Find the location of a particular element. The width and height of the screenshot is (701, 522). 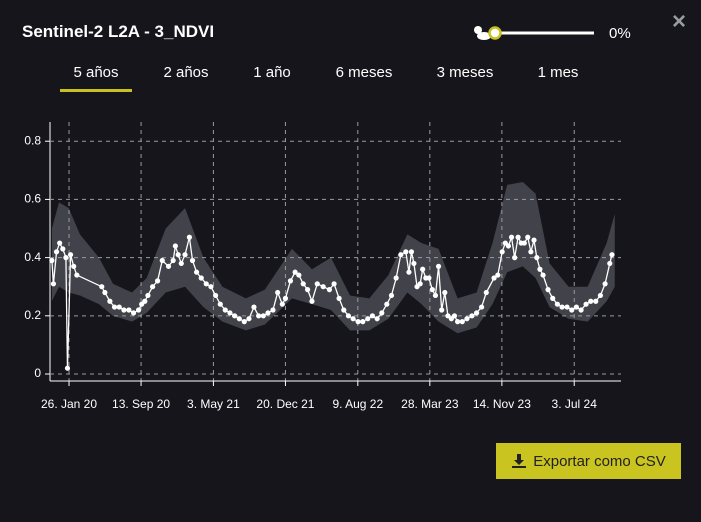

tab: 1 mes is located at coordinates (558, 72).